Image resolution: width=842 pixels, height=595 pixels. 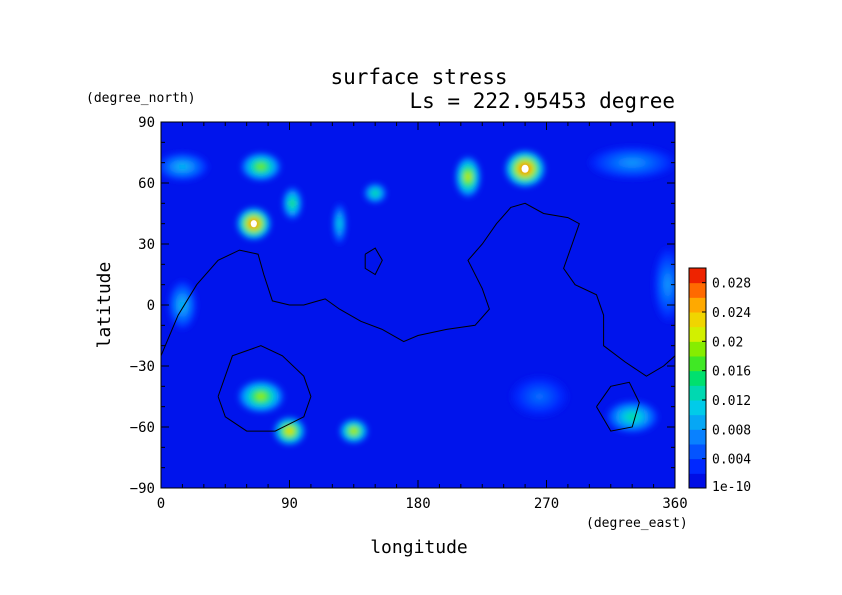 What do you see at coordinates (142, 367) in the screenshot?
I see `y-tick-label: −30` at bounding box center [142, 367].